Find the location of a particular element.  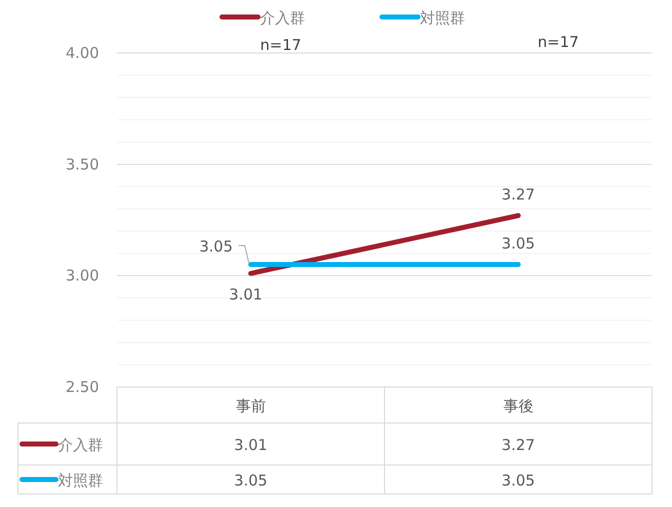

text: 介入群 is located at coordinates (80, 445).